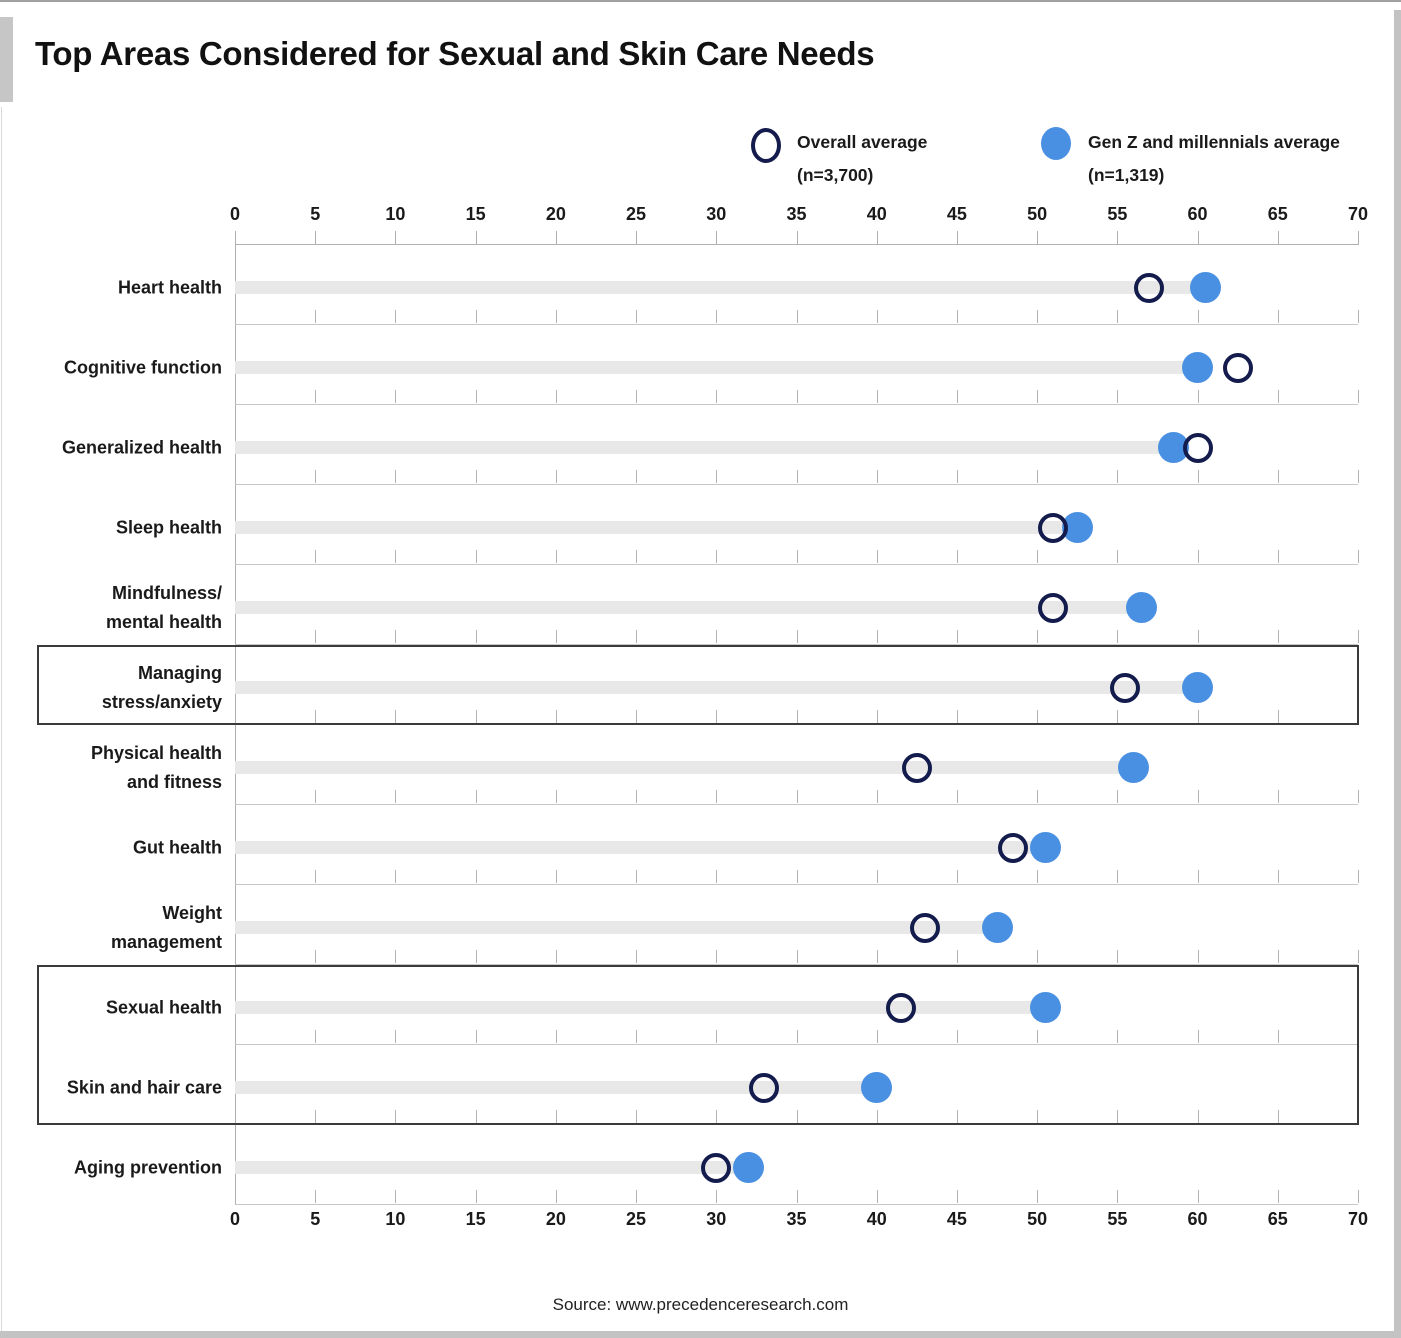 The image size is (1401, 1338). What do you see at coordinates (766, 145) in the screenshot?
I see `overall-average-legend-open-circle-icon` at bounding box center [766, 145].